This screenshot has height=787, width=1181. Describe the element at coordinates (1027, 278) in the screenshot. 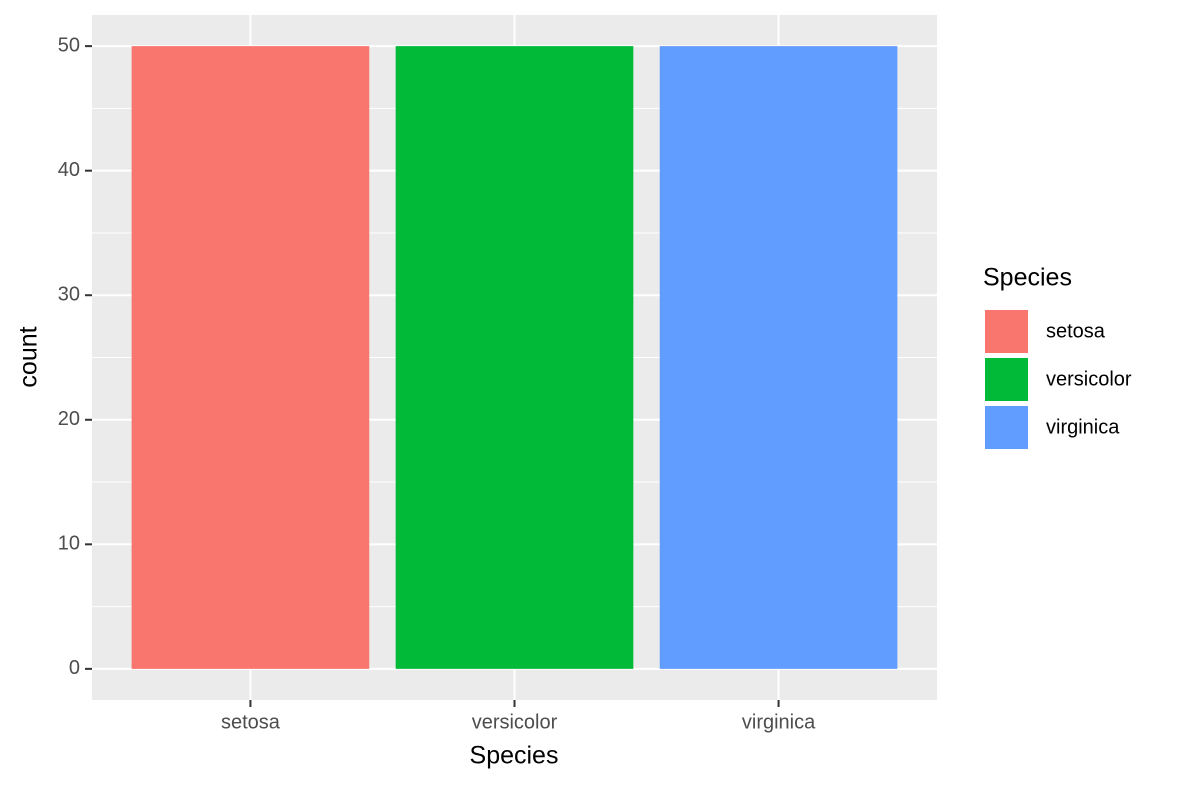

I see `legend-title: Species` at that location.